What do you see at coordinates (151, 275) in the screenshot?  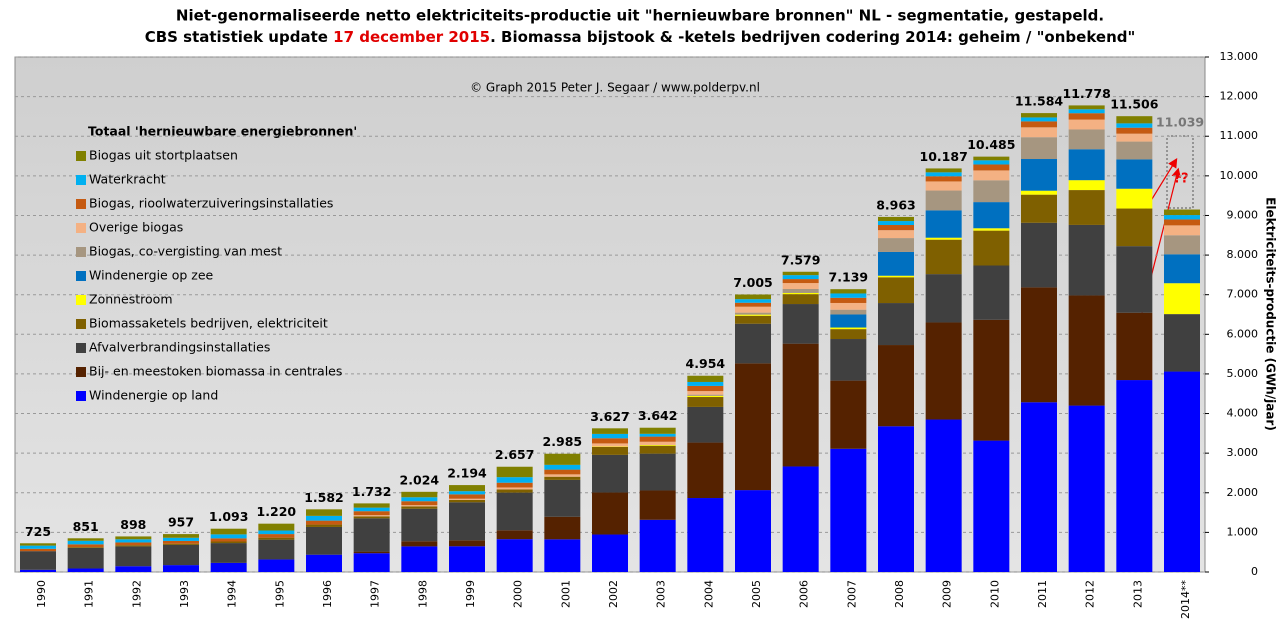 I see `legend-label: Windenergie op zee` at bounding box center [151, 275].